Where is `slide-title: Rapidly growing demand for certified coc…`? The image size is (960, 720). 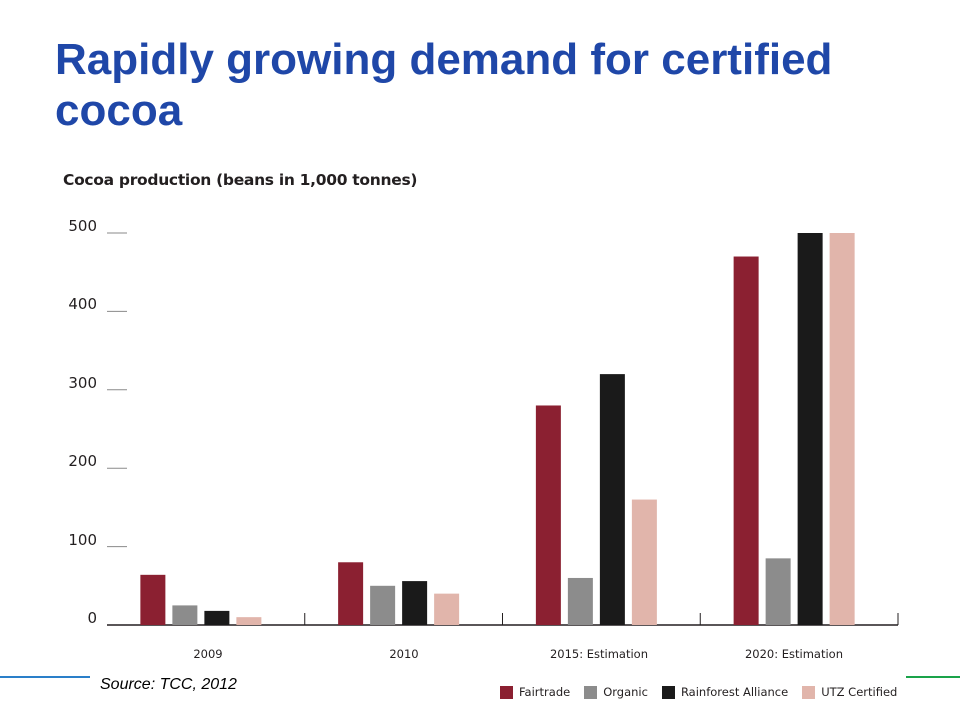
slide-title: Rapidly growing demand for certified coc… is located at coordinates (444, 85).